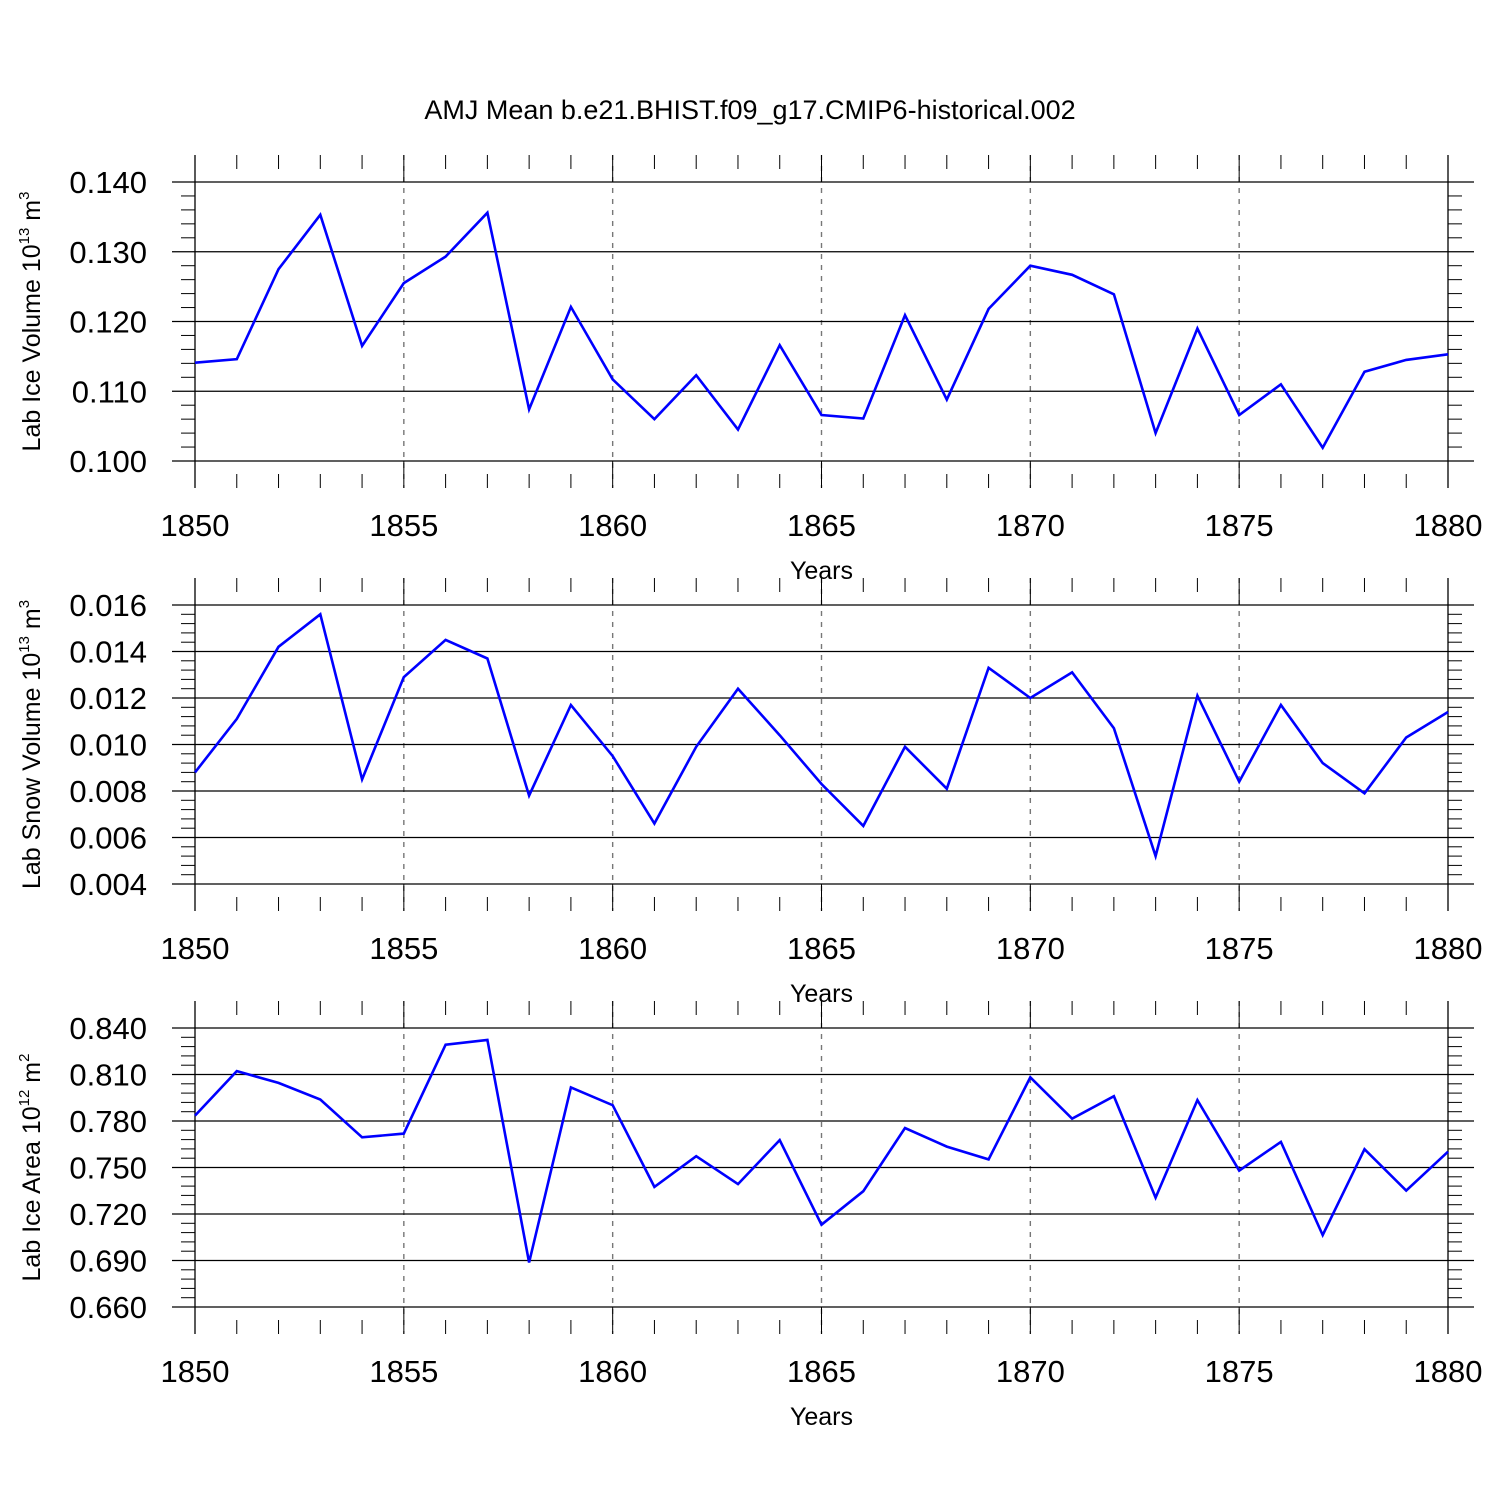  Describe the element at coordinates (108, 605) in the screenshot. I see `y-tick-label: 0.016` at that location.